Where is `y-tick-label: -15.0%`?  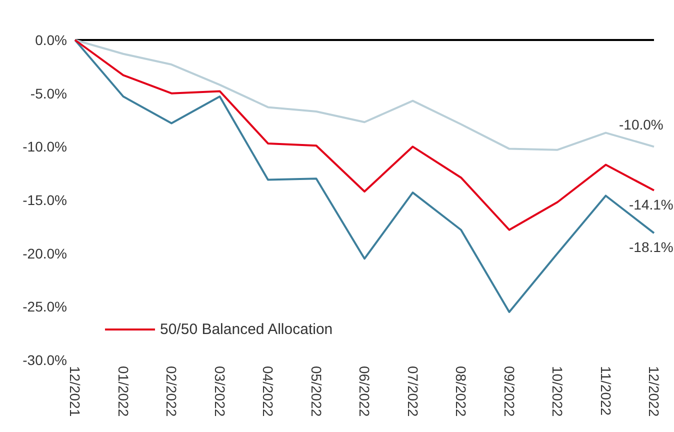 y-tick-label: -15.0% is located at coordinates (44, 200).